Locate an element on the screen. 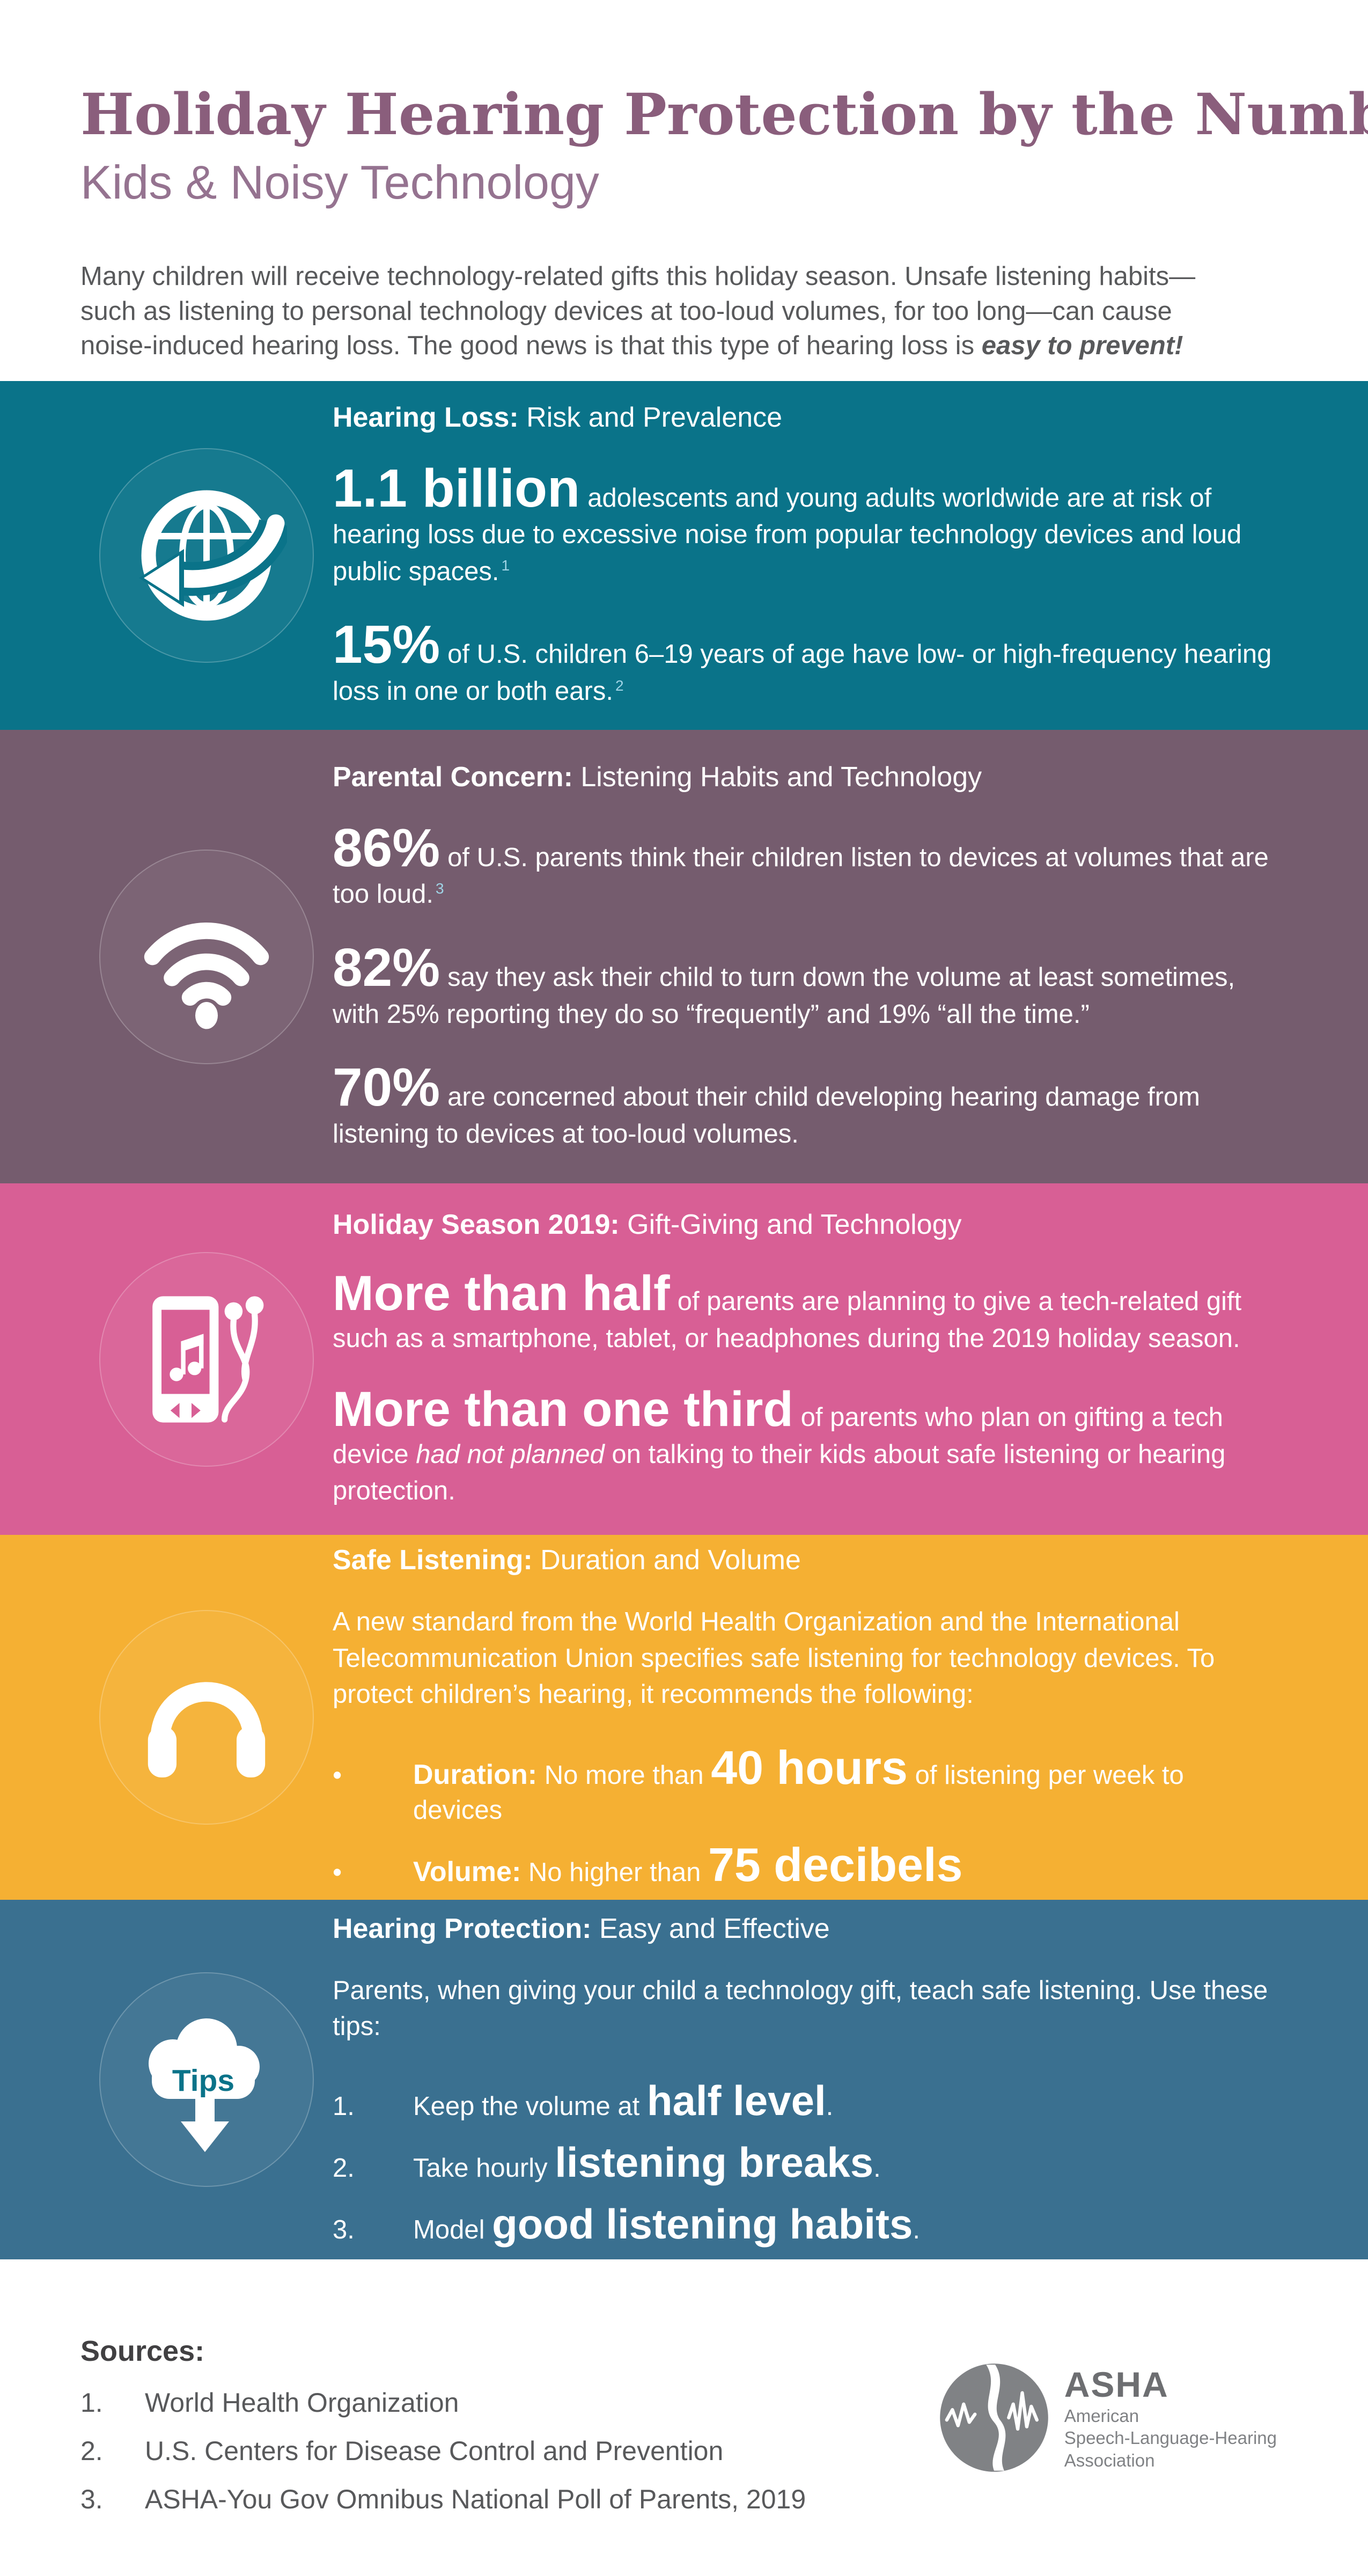 This screenshot has width=1368, height=2576. tip-item-3: 3. Model good listening habits. is located at coordinates (805, 2224).